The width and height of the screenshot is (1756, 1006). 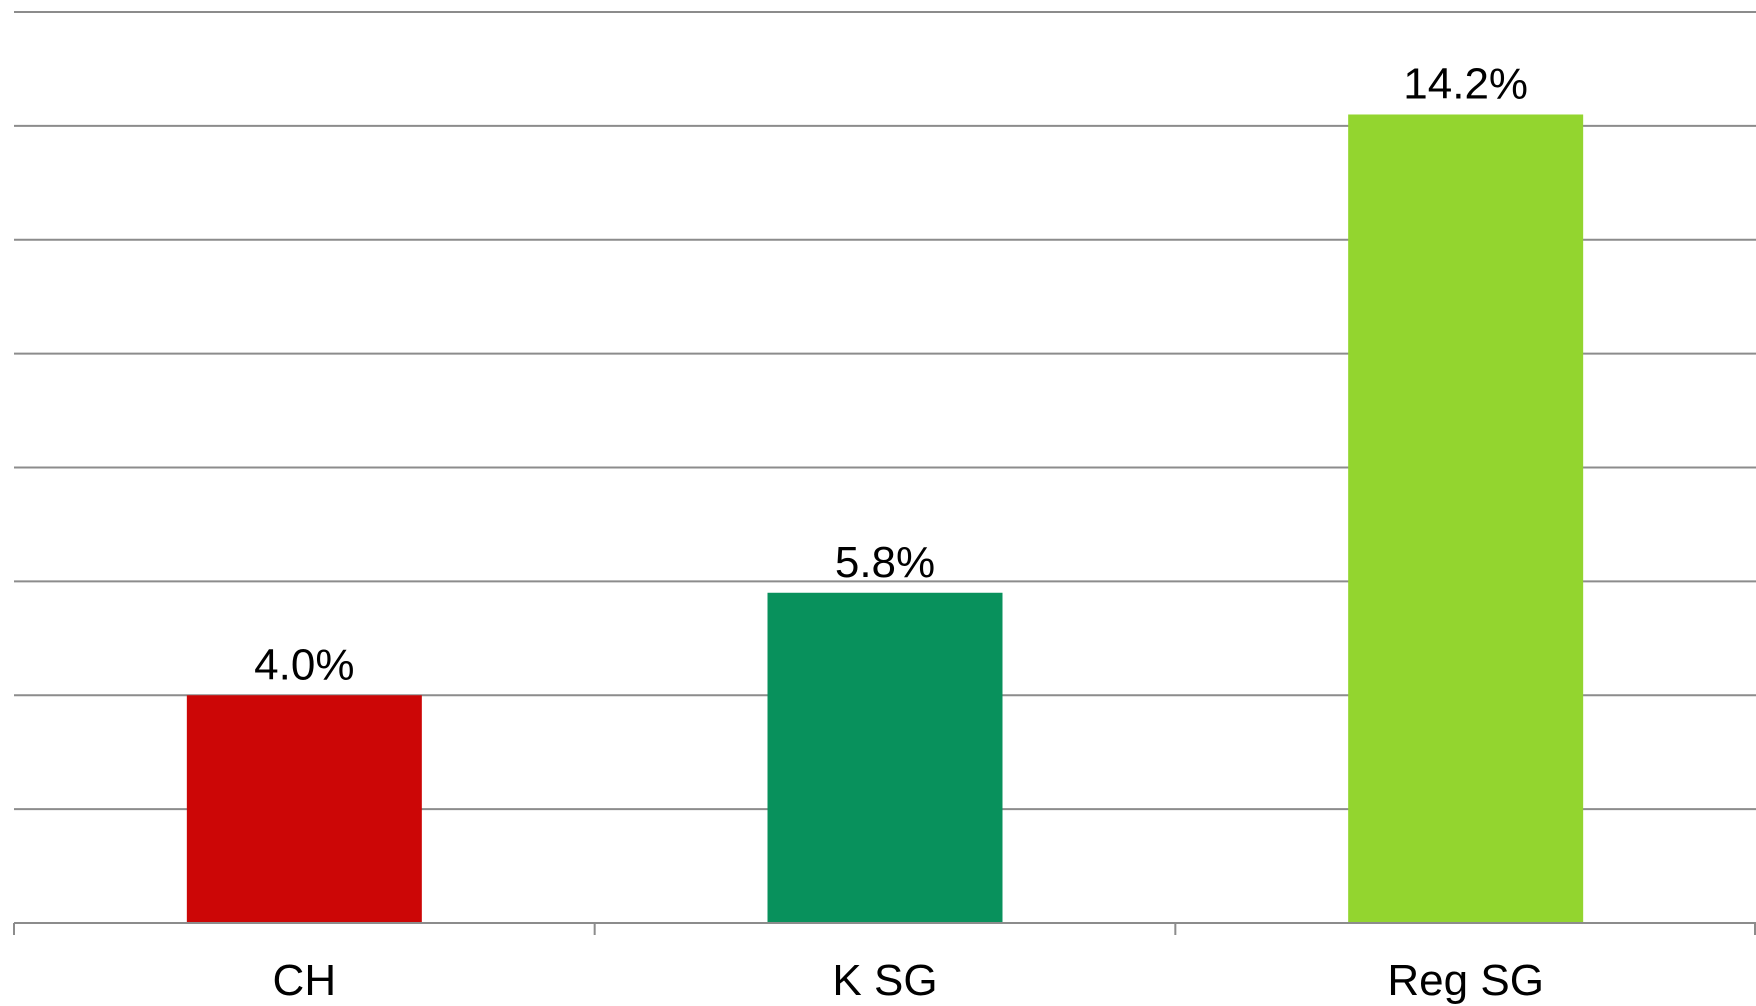 What do you see at coordinates (305, 980) in the screenshot?
I see `category-label: CH` at bounding box center [305, 980].